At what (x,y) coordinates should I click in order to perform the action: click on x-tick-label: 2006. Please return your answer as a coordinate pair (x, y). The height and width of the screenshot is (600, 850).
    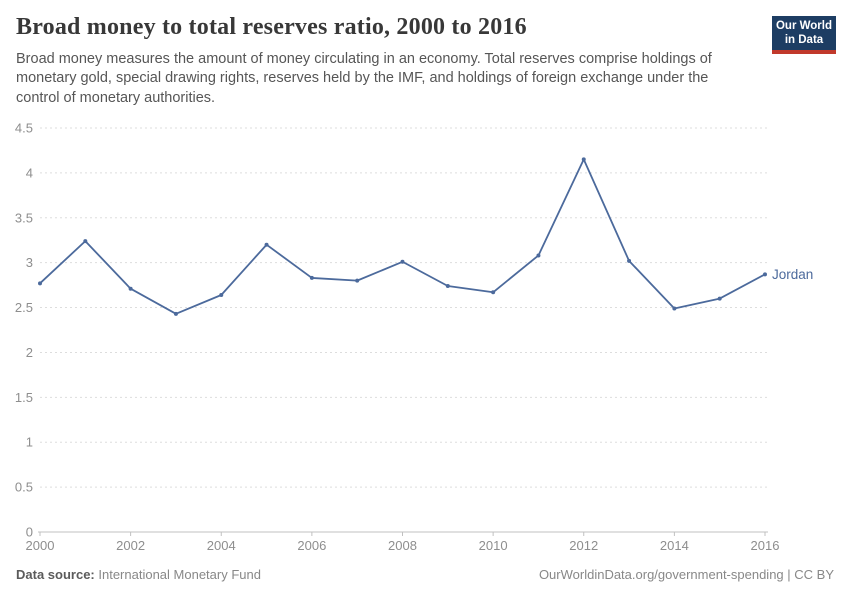
    Looking at the image, I should click on (311, 545).